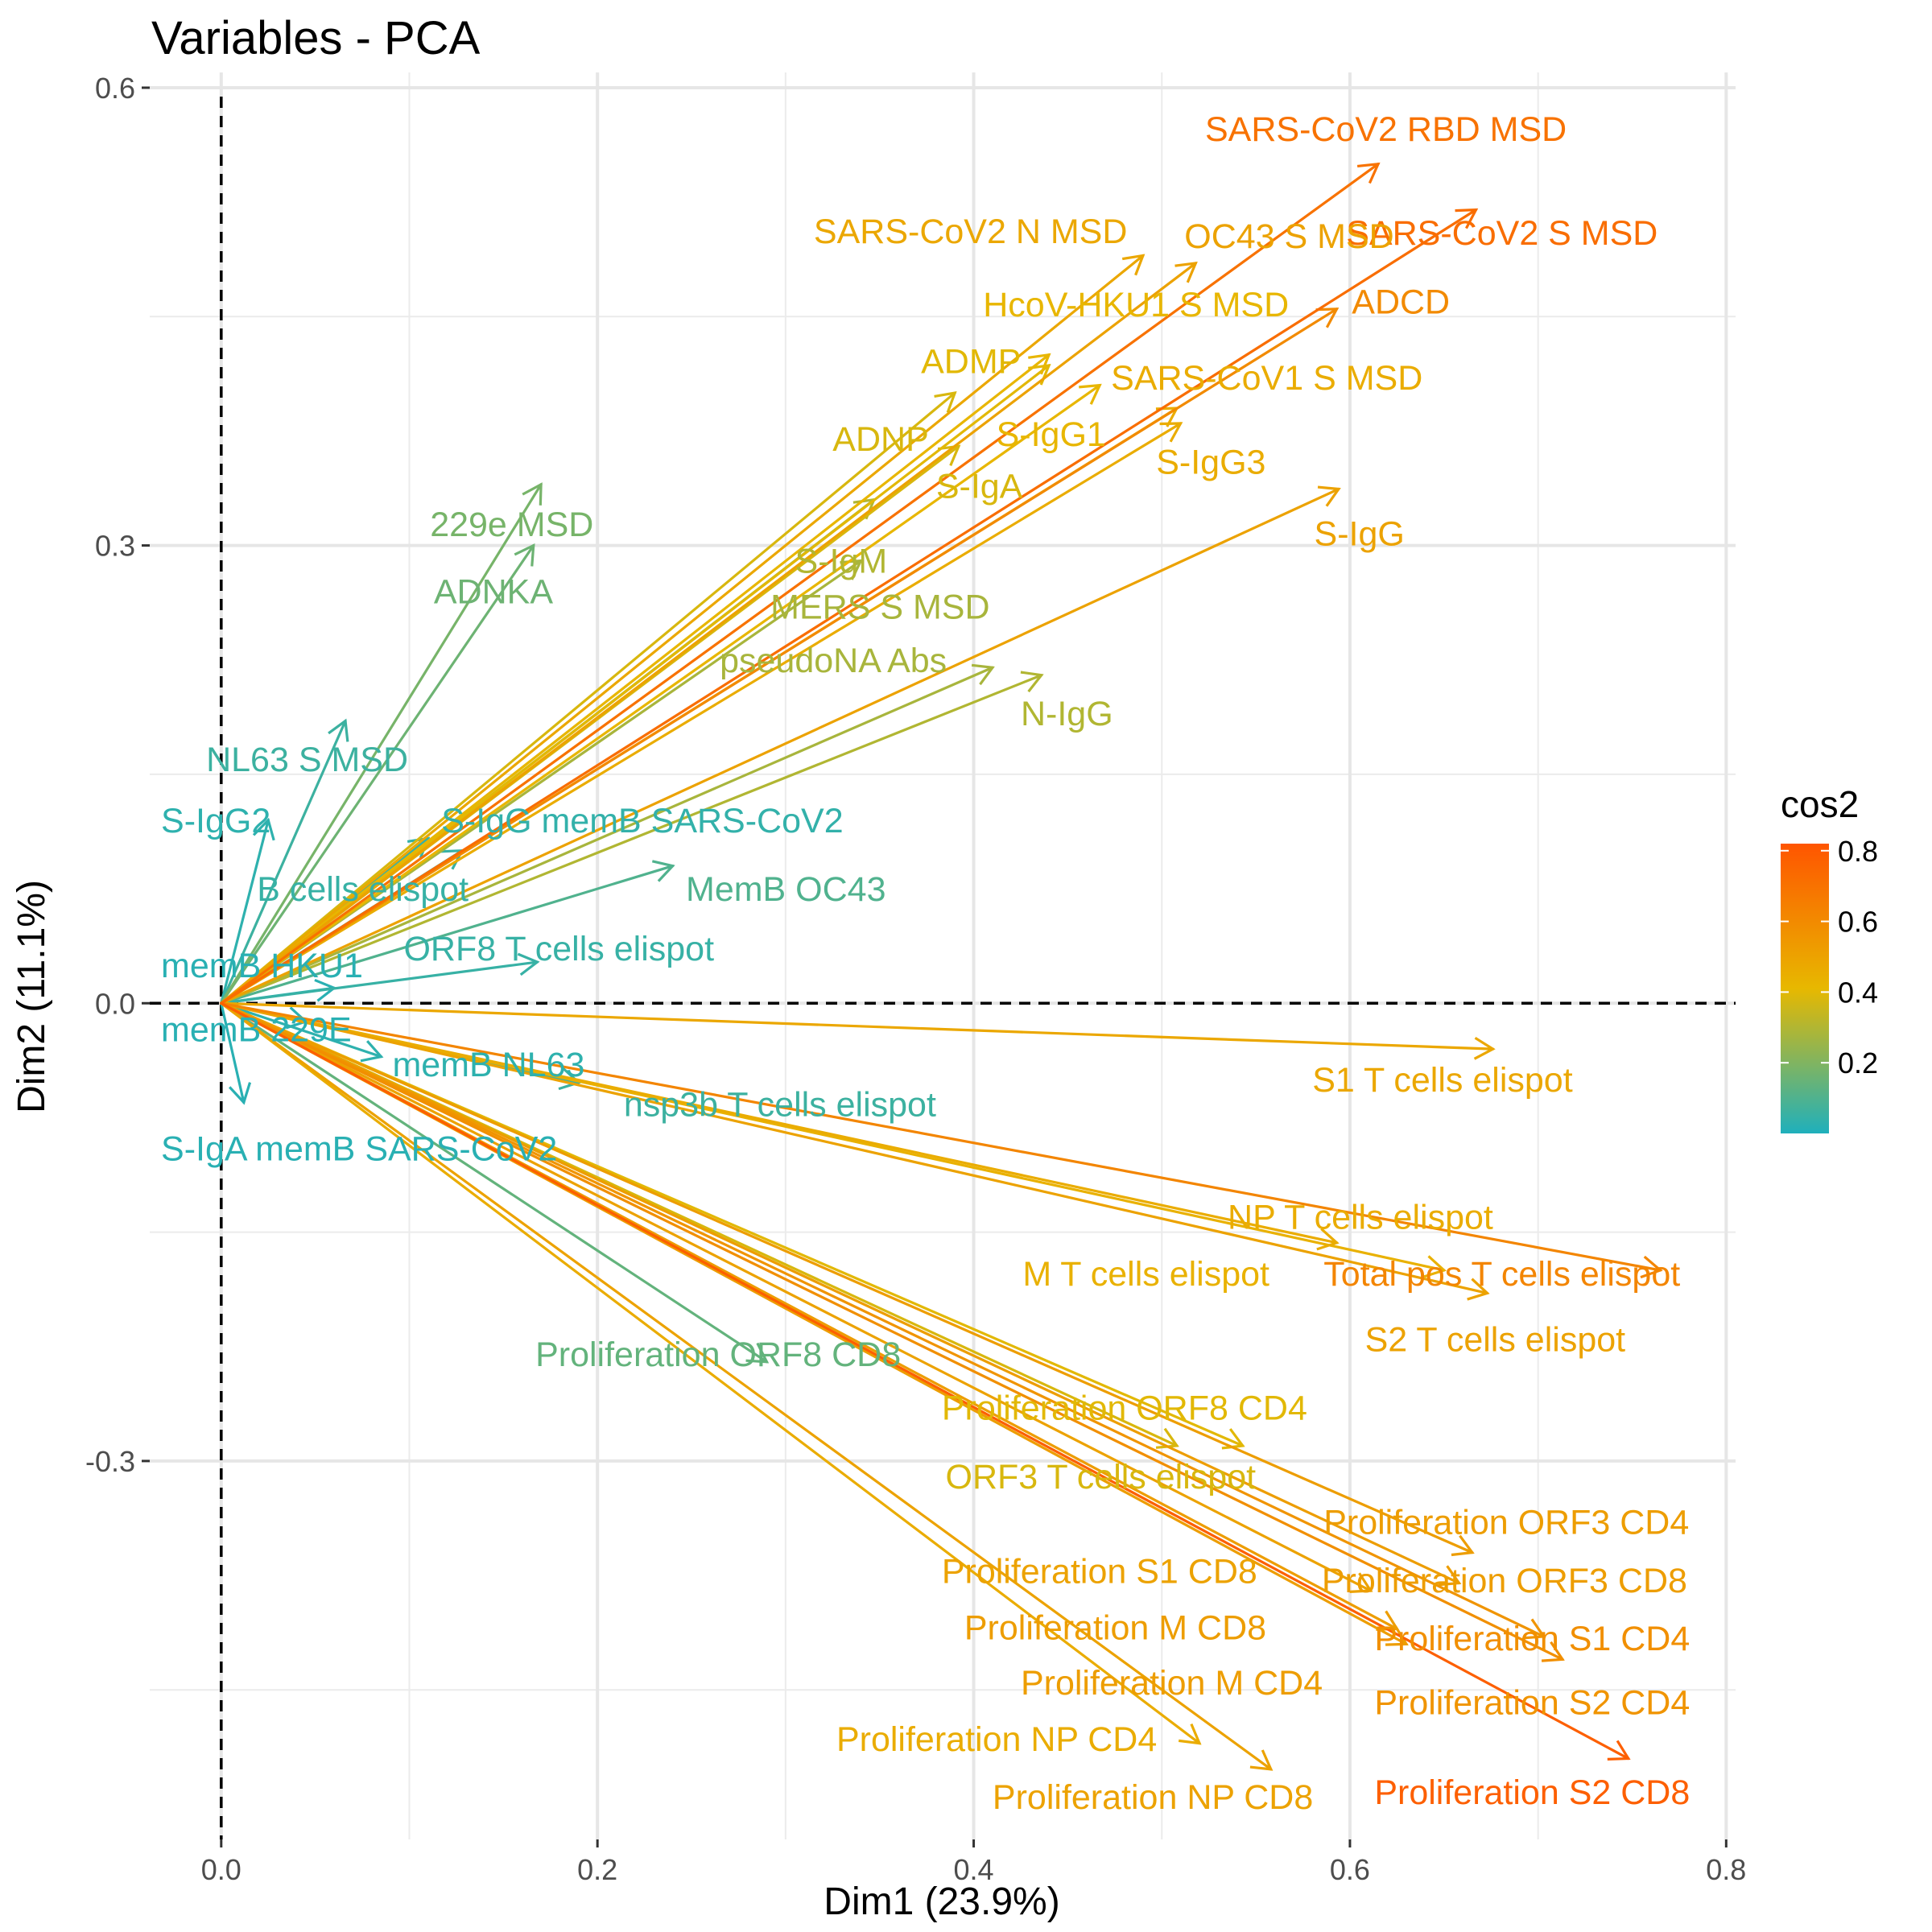  I want to click on legend-tick-label: 0.8, so click(1858, 851).